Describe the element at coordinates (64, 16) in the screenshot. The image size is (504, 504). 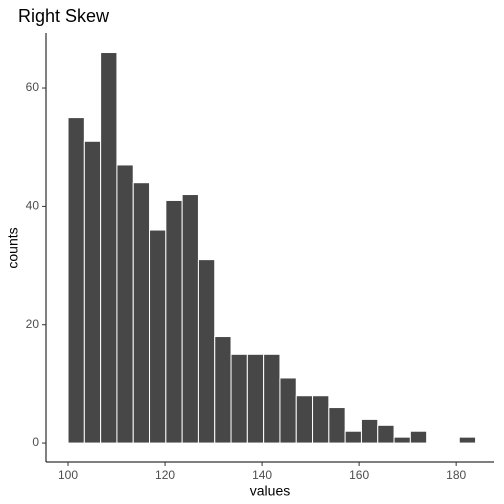
I see `chart-title: Right Skew` at that location.